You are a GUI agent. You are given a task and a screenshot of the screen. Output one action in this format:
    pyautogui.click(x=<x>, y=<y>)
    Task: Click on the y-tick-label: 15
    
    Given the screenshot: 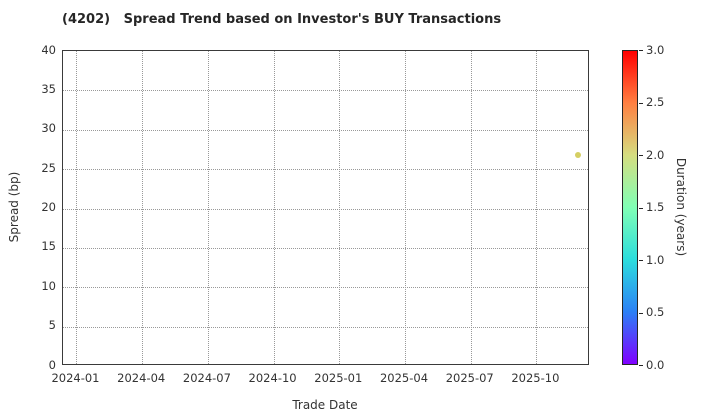 What is the action you would take?
    pyautogui.click(x=48, y=246)
    